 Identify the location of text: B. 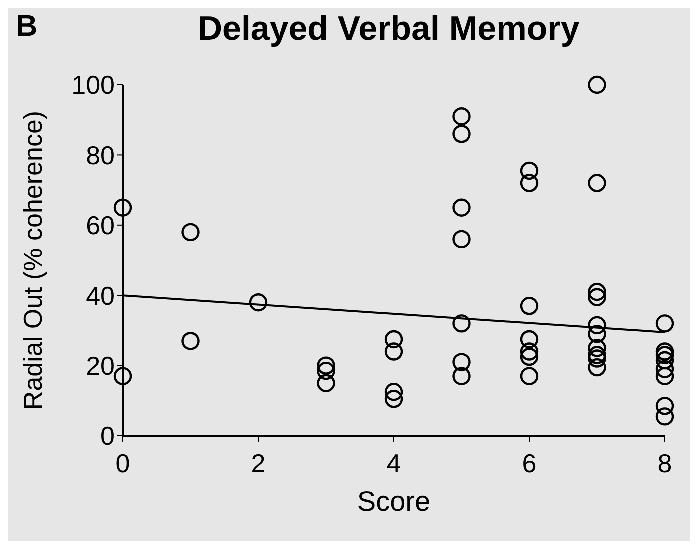
(27, 27).